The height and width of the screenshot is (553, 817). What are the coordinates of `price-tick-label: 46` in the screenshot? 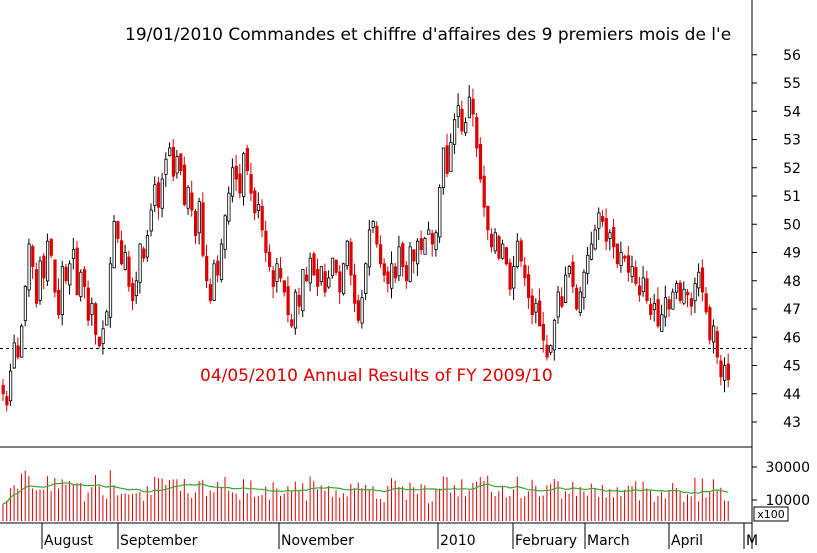 It's located at (792, 338).